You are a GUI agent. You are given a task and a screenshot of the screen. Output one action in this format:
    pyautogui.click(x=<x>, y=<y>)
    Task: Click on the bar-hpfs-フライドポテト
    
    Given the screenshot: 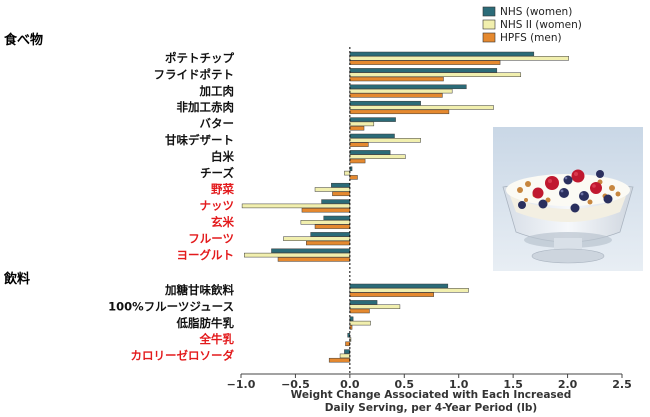 What is the action you would take?
    pyautogui.click(x=396, y=79)
    